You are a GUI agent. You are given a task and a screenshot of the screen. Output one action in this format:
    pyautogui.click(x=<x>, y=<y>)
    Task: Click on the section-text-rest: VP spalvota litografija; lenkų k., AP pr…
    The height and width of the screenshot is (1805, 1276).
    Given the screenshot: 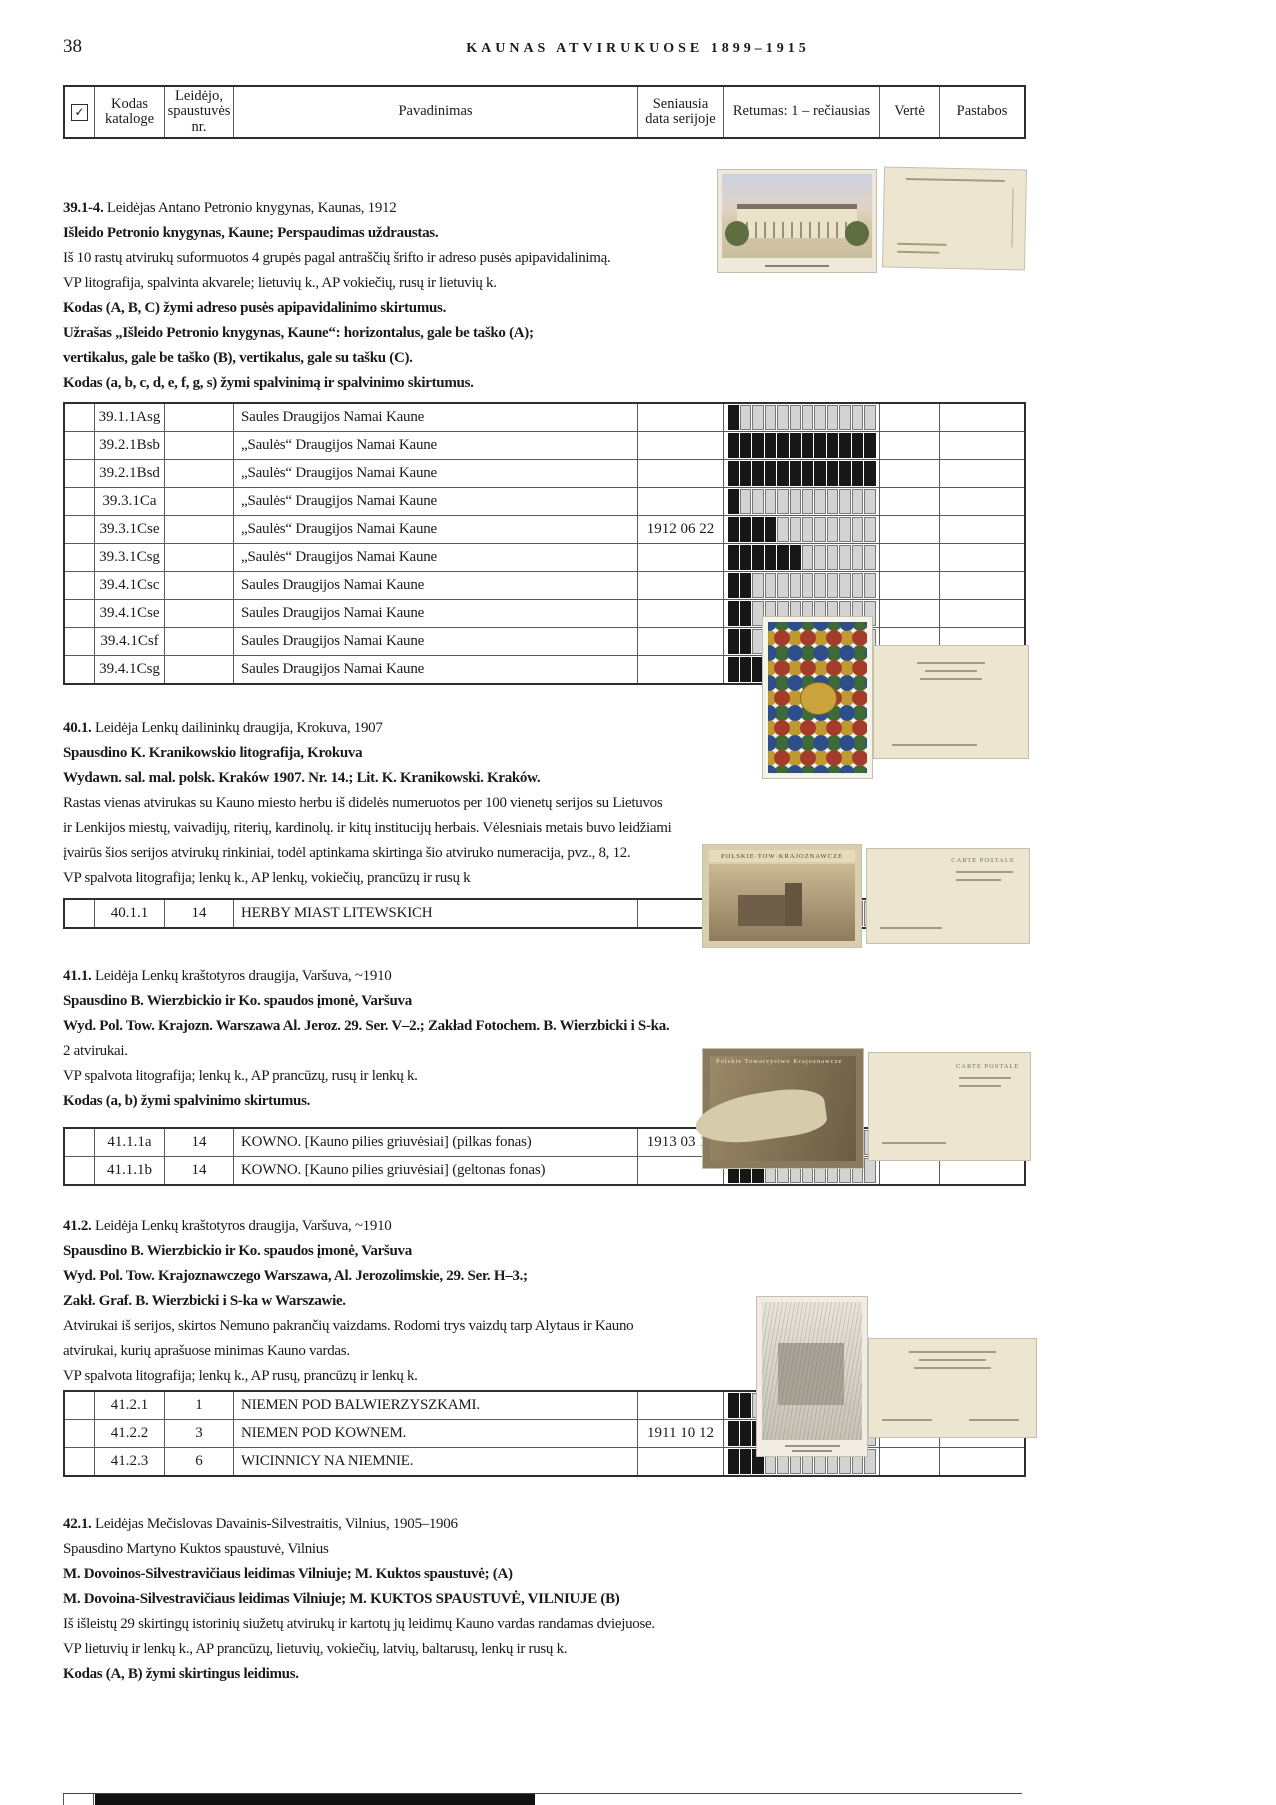 What is the action you would take?
    pyautogui.click(x=240, y=1076)
    